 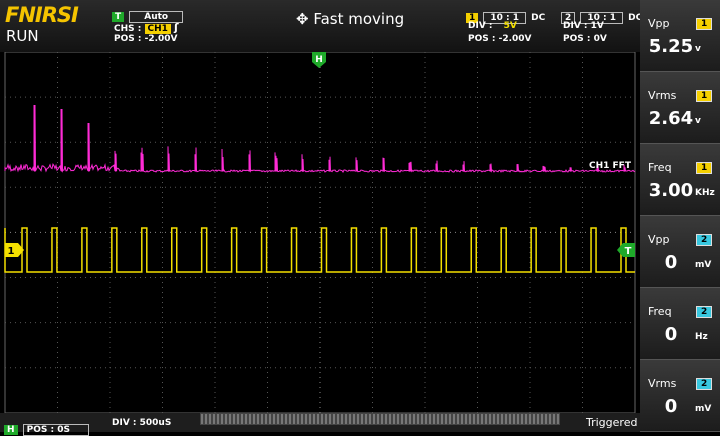 I want to click on measurement: Vrms 2 0 mV, so click(x=680, y=396).